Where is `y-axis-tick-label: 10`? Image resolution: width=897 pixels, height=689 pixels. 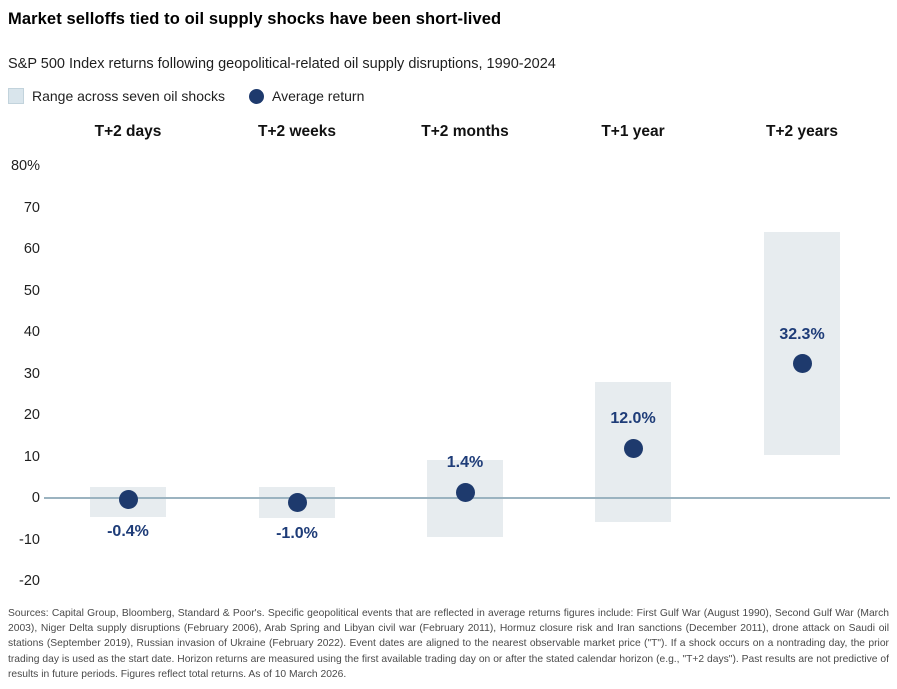 y-axis-tick-label: 10 is located at coordinates (31, 456).